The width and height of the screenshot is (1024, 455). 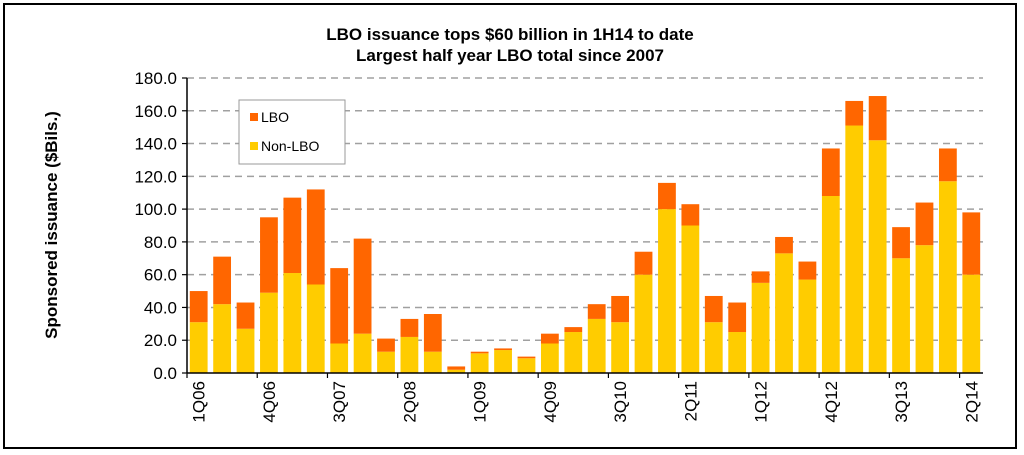 I want to click on bar-lbo-3Q06, so click(x=245, y=315).